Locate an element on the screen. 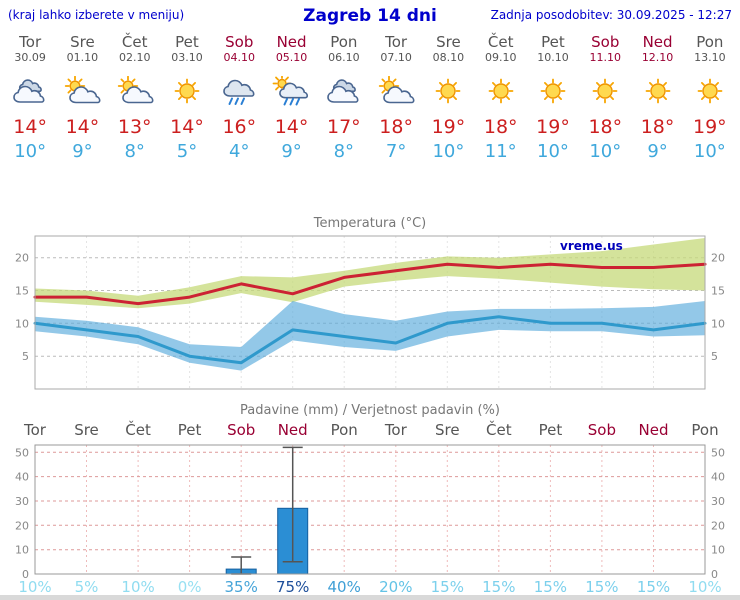 The width and height of the screenshot is (740, 600). min-temperature: 5° is located at coordinates (187, 151).